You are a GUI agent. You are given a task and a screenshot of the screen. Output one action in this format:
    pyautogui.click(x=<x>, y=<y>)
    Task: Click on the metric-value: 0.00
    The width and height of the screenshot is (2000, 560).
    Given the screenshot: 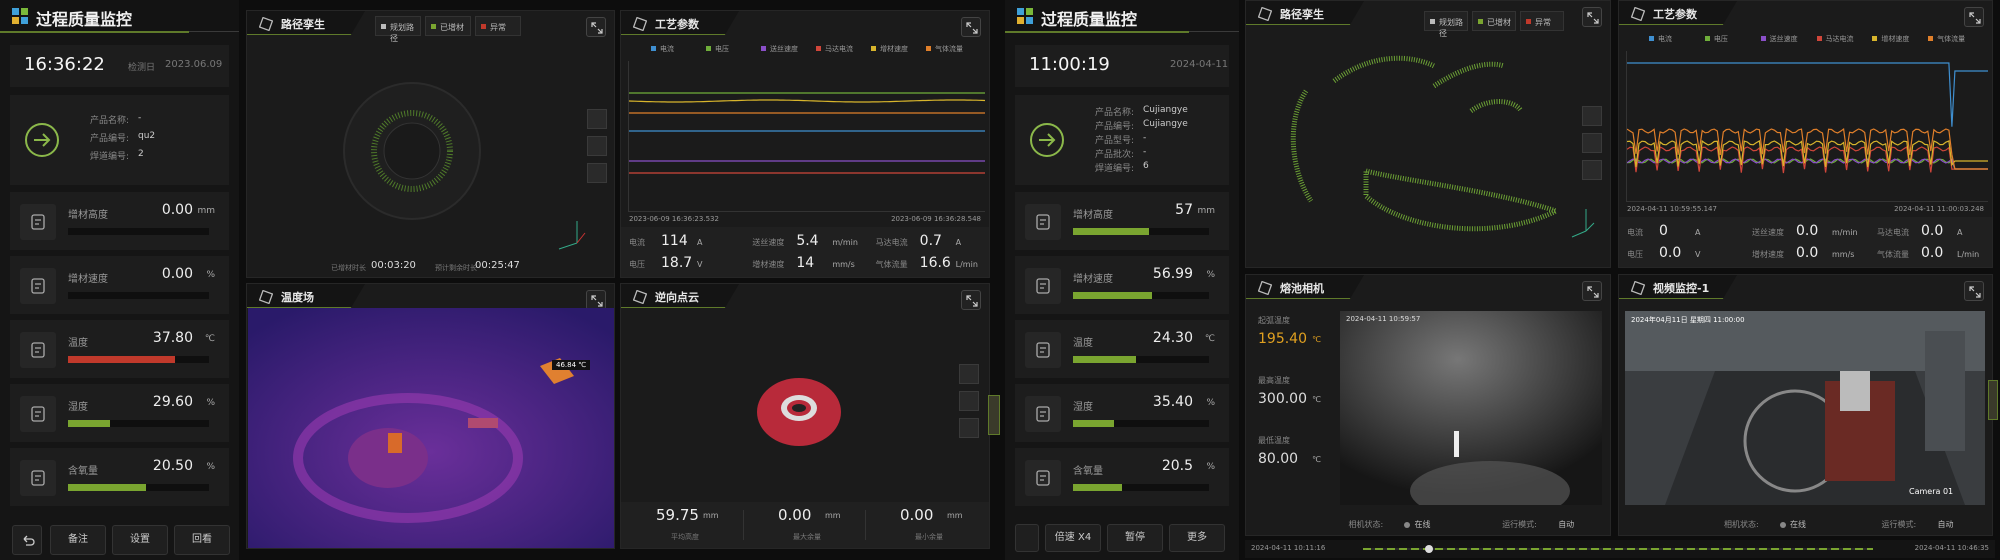 What is the action you would take?
    pyautogui.click(x=177, y=210)
    